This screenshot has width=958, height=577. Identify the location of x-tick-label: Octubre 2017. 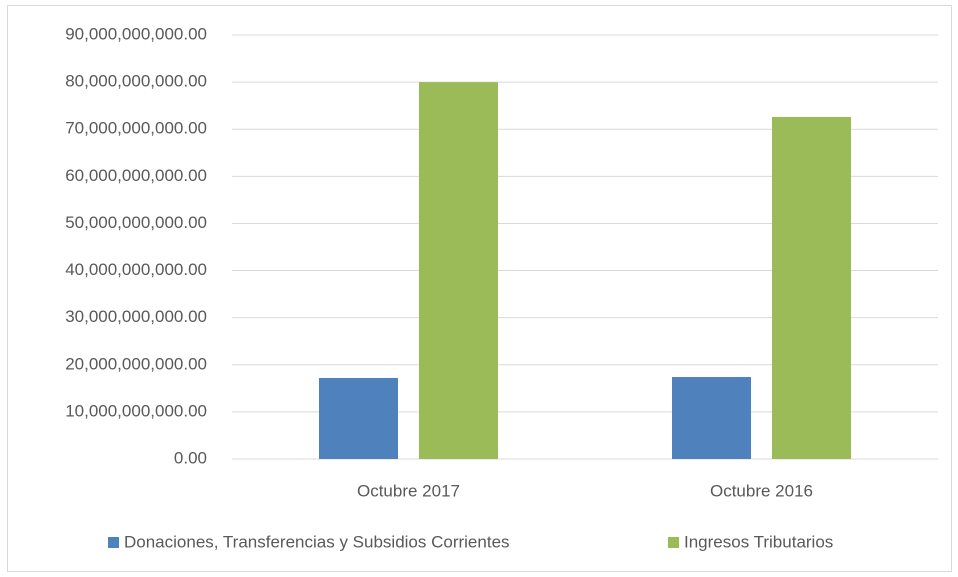
(408, 490).